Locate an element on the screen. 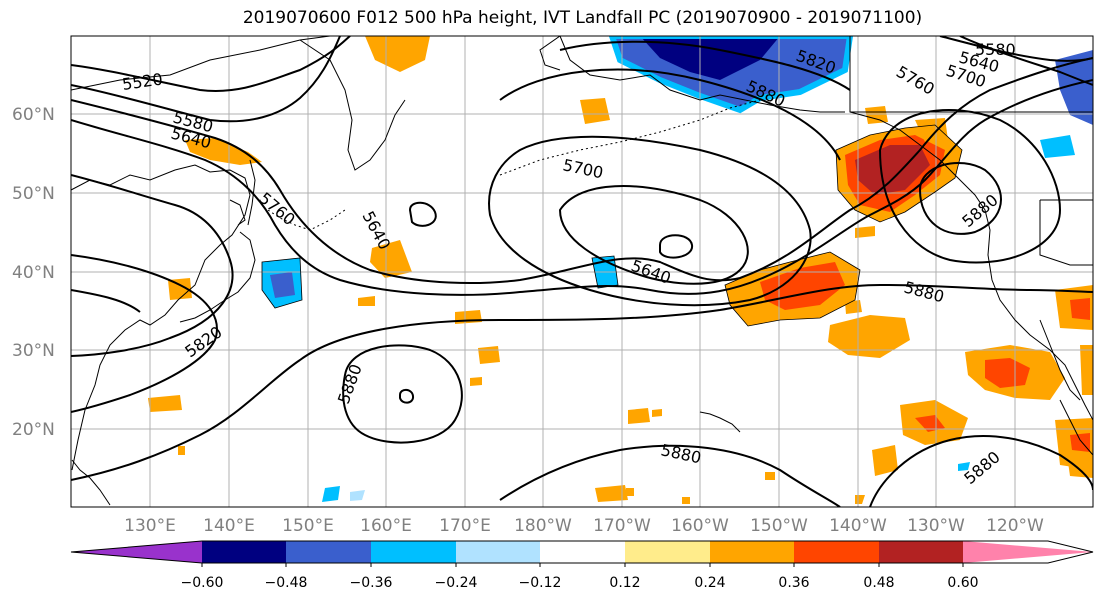  lon-label: 160°E is located at coordinates (386, 526).